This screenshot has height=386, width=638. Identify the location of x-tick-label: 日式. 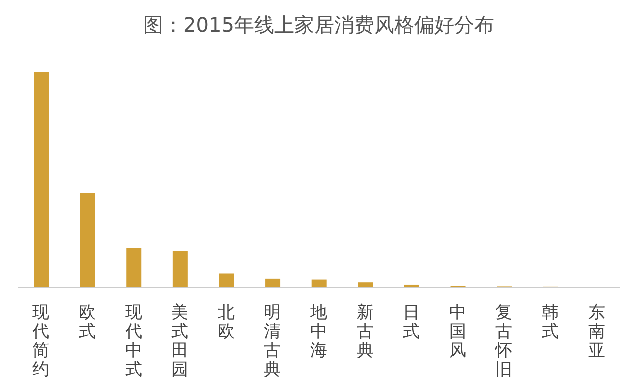
(411, 322).